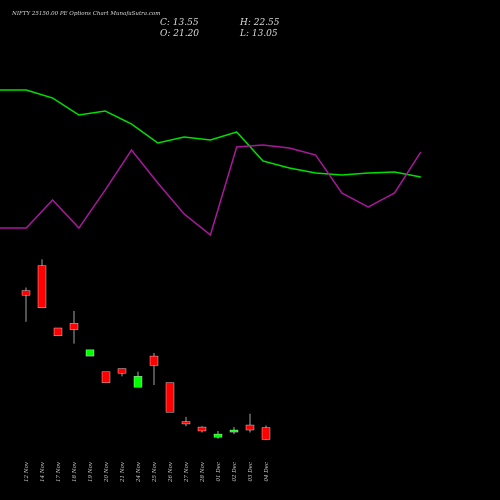 This screenshot has height=500, width=500. What do you see at coordinates (259, 23) in the screenshot?
I see `high-label: H: 22.55` at bounding box center [259, 23].